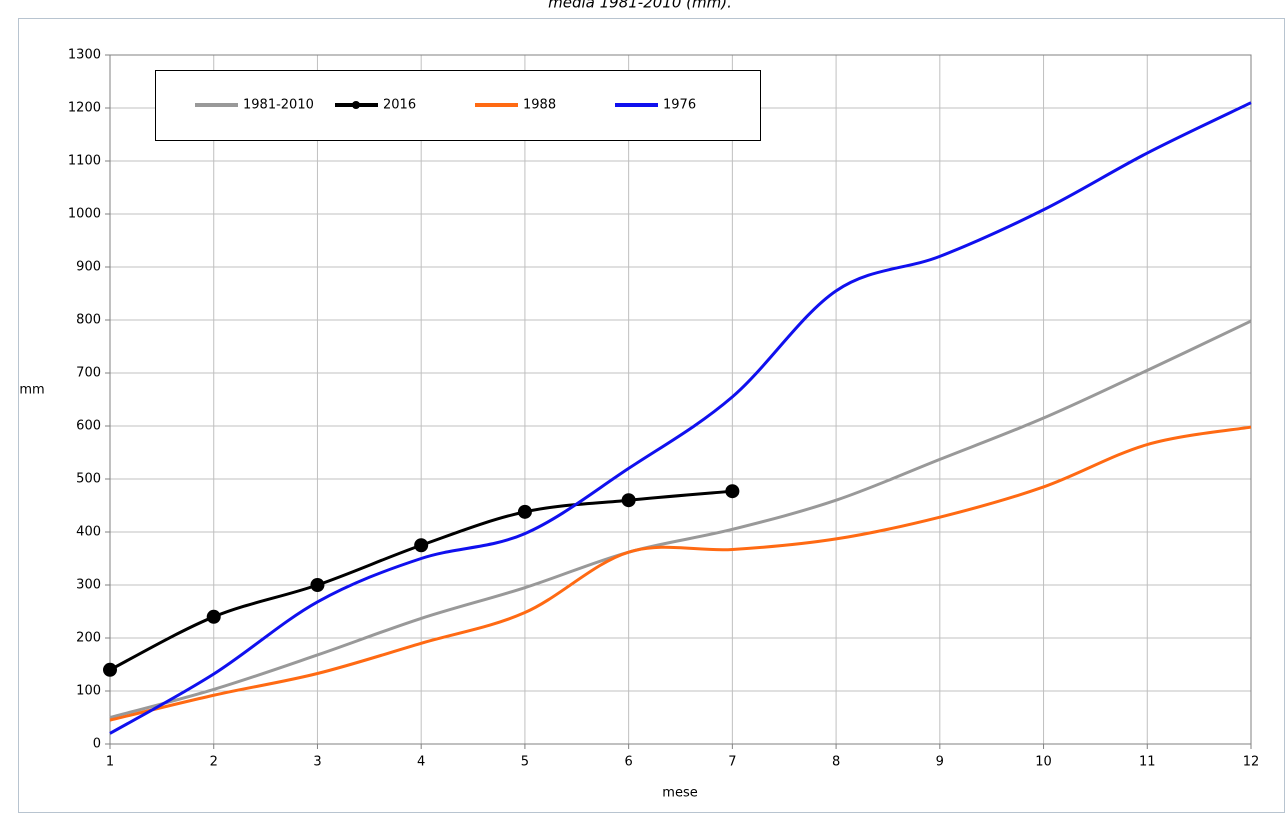 The width and height of the screenshot is (1287, 818). Describe the element at coordinates (1043, 762) in the screenshot. I see `x-tick-label: 10` at that location.